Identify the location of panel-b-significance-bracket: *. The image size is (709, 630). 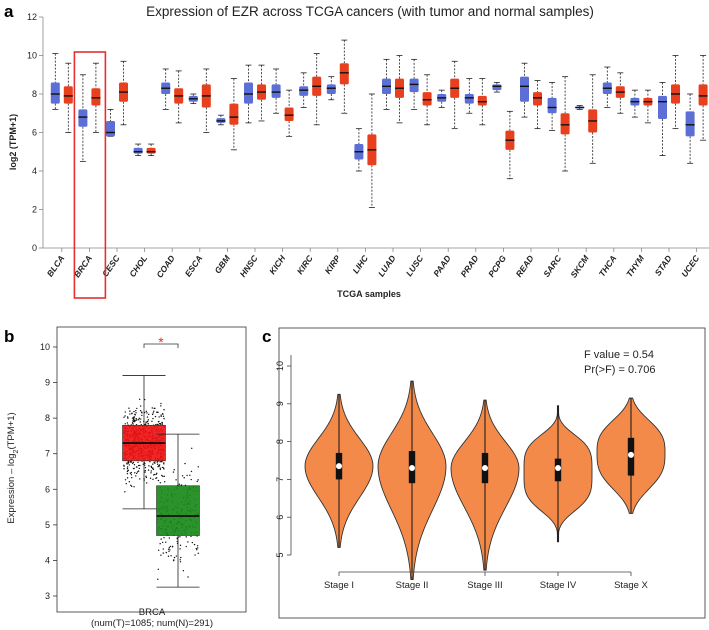
(161, 342).